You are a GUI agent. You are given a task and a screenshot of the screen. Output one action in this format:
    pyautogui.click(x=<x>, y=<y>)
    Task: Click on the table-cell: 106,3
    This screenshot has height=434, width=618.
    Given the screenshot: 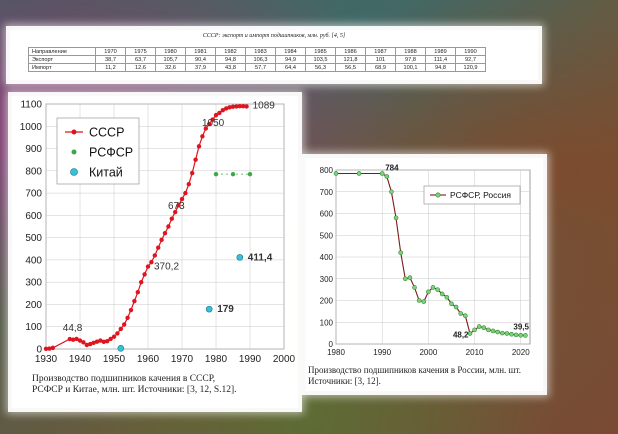 What is the action you would take?
    pyautogui.click(x=260, y=59)
    